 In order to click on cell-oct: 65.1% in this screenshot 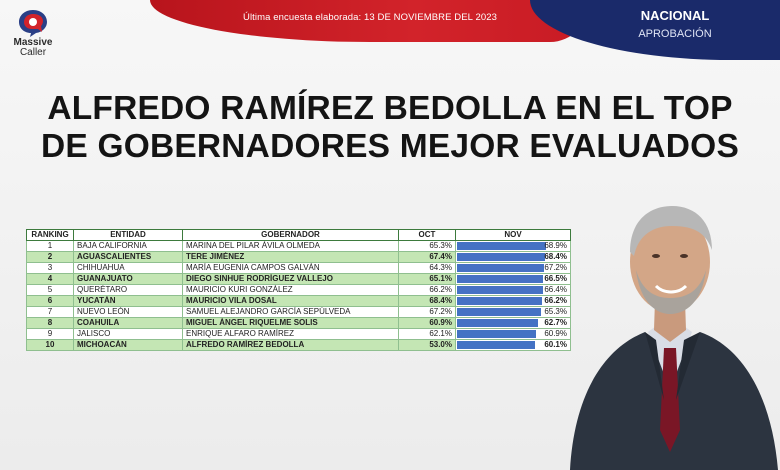, I will do `click(427, 279)`.